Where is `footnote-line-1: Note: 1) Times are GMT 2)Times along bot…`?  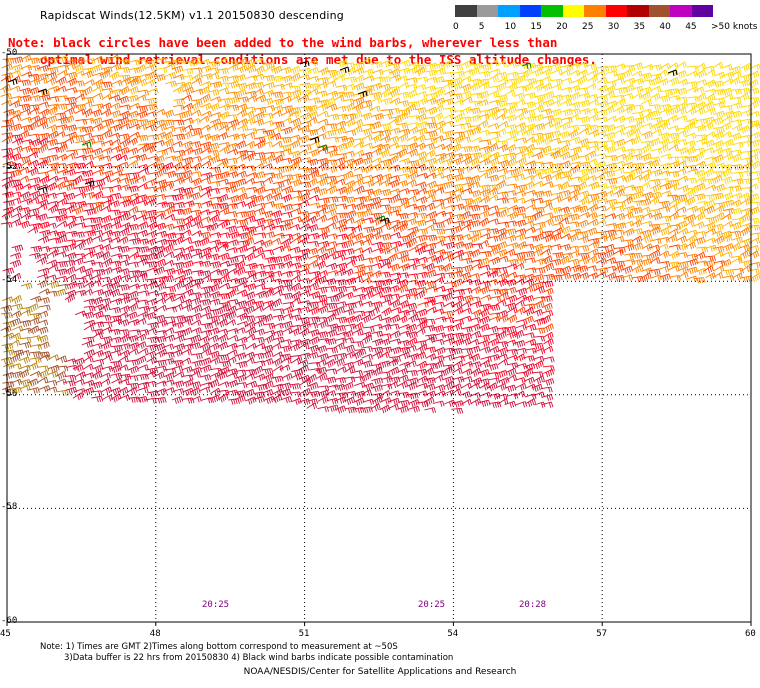 footnote-line-1: Note: 1) Times are GMT 2)Times along bot… is located at coordinates (219, 647).